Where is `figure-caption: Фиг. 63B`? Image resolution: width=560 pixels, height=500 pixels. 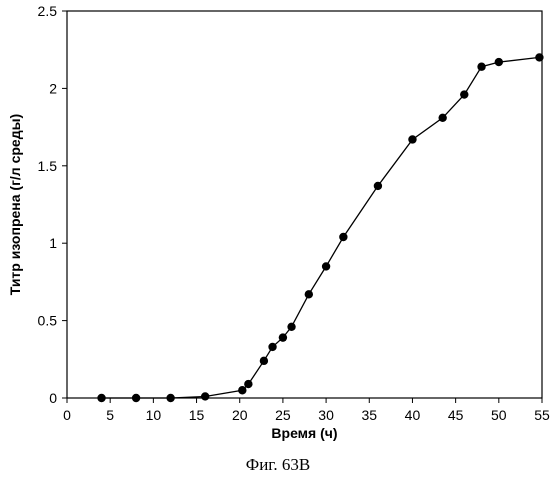
figure-caption: Фиг. 63B is located at coordinates (278, 464).